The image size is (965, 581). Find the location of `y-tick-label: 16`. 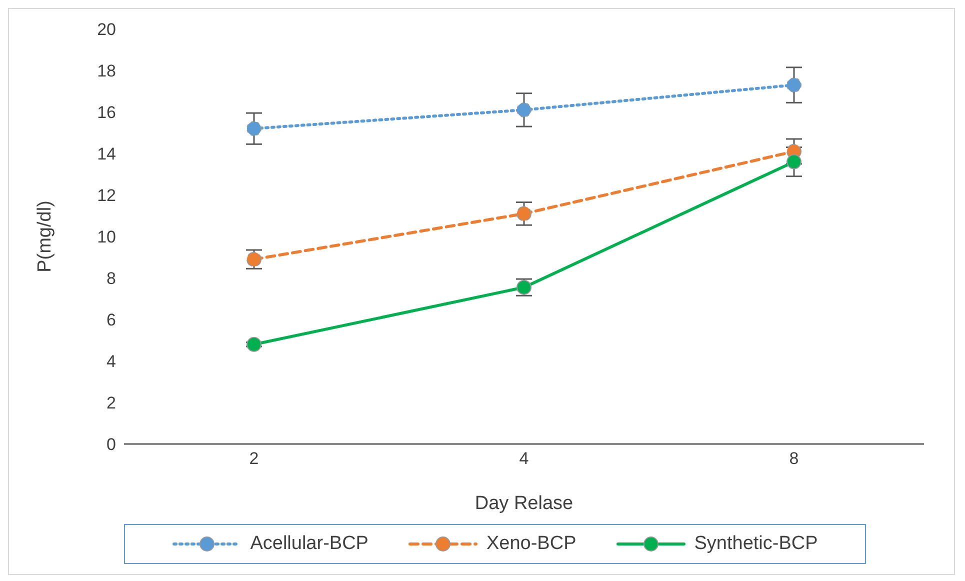

y-tick-label: 16 is located at coordinates (106, 112).